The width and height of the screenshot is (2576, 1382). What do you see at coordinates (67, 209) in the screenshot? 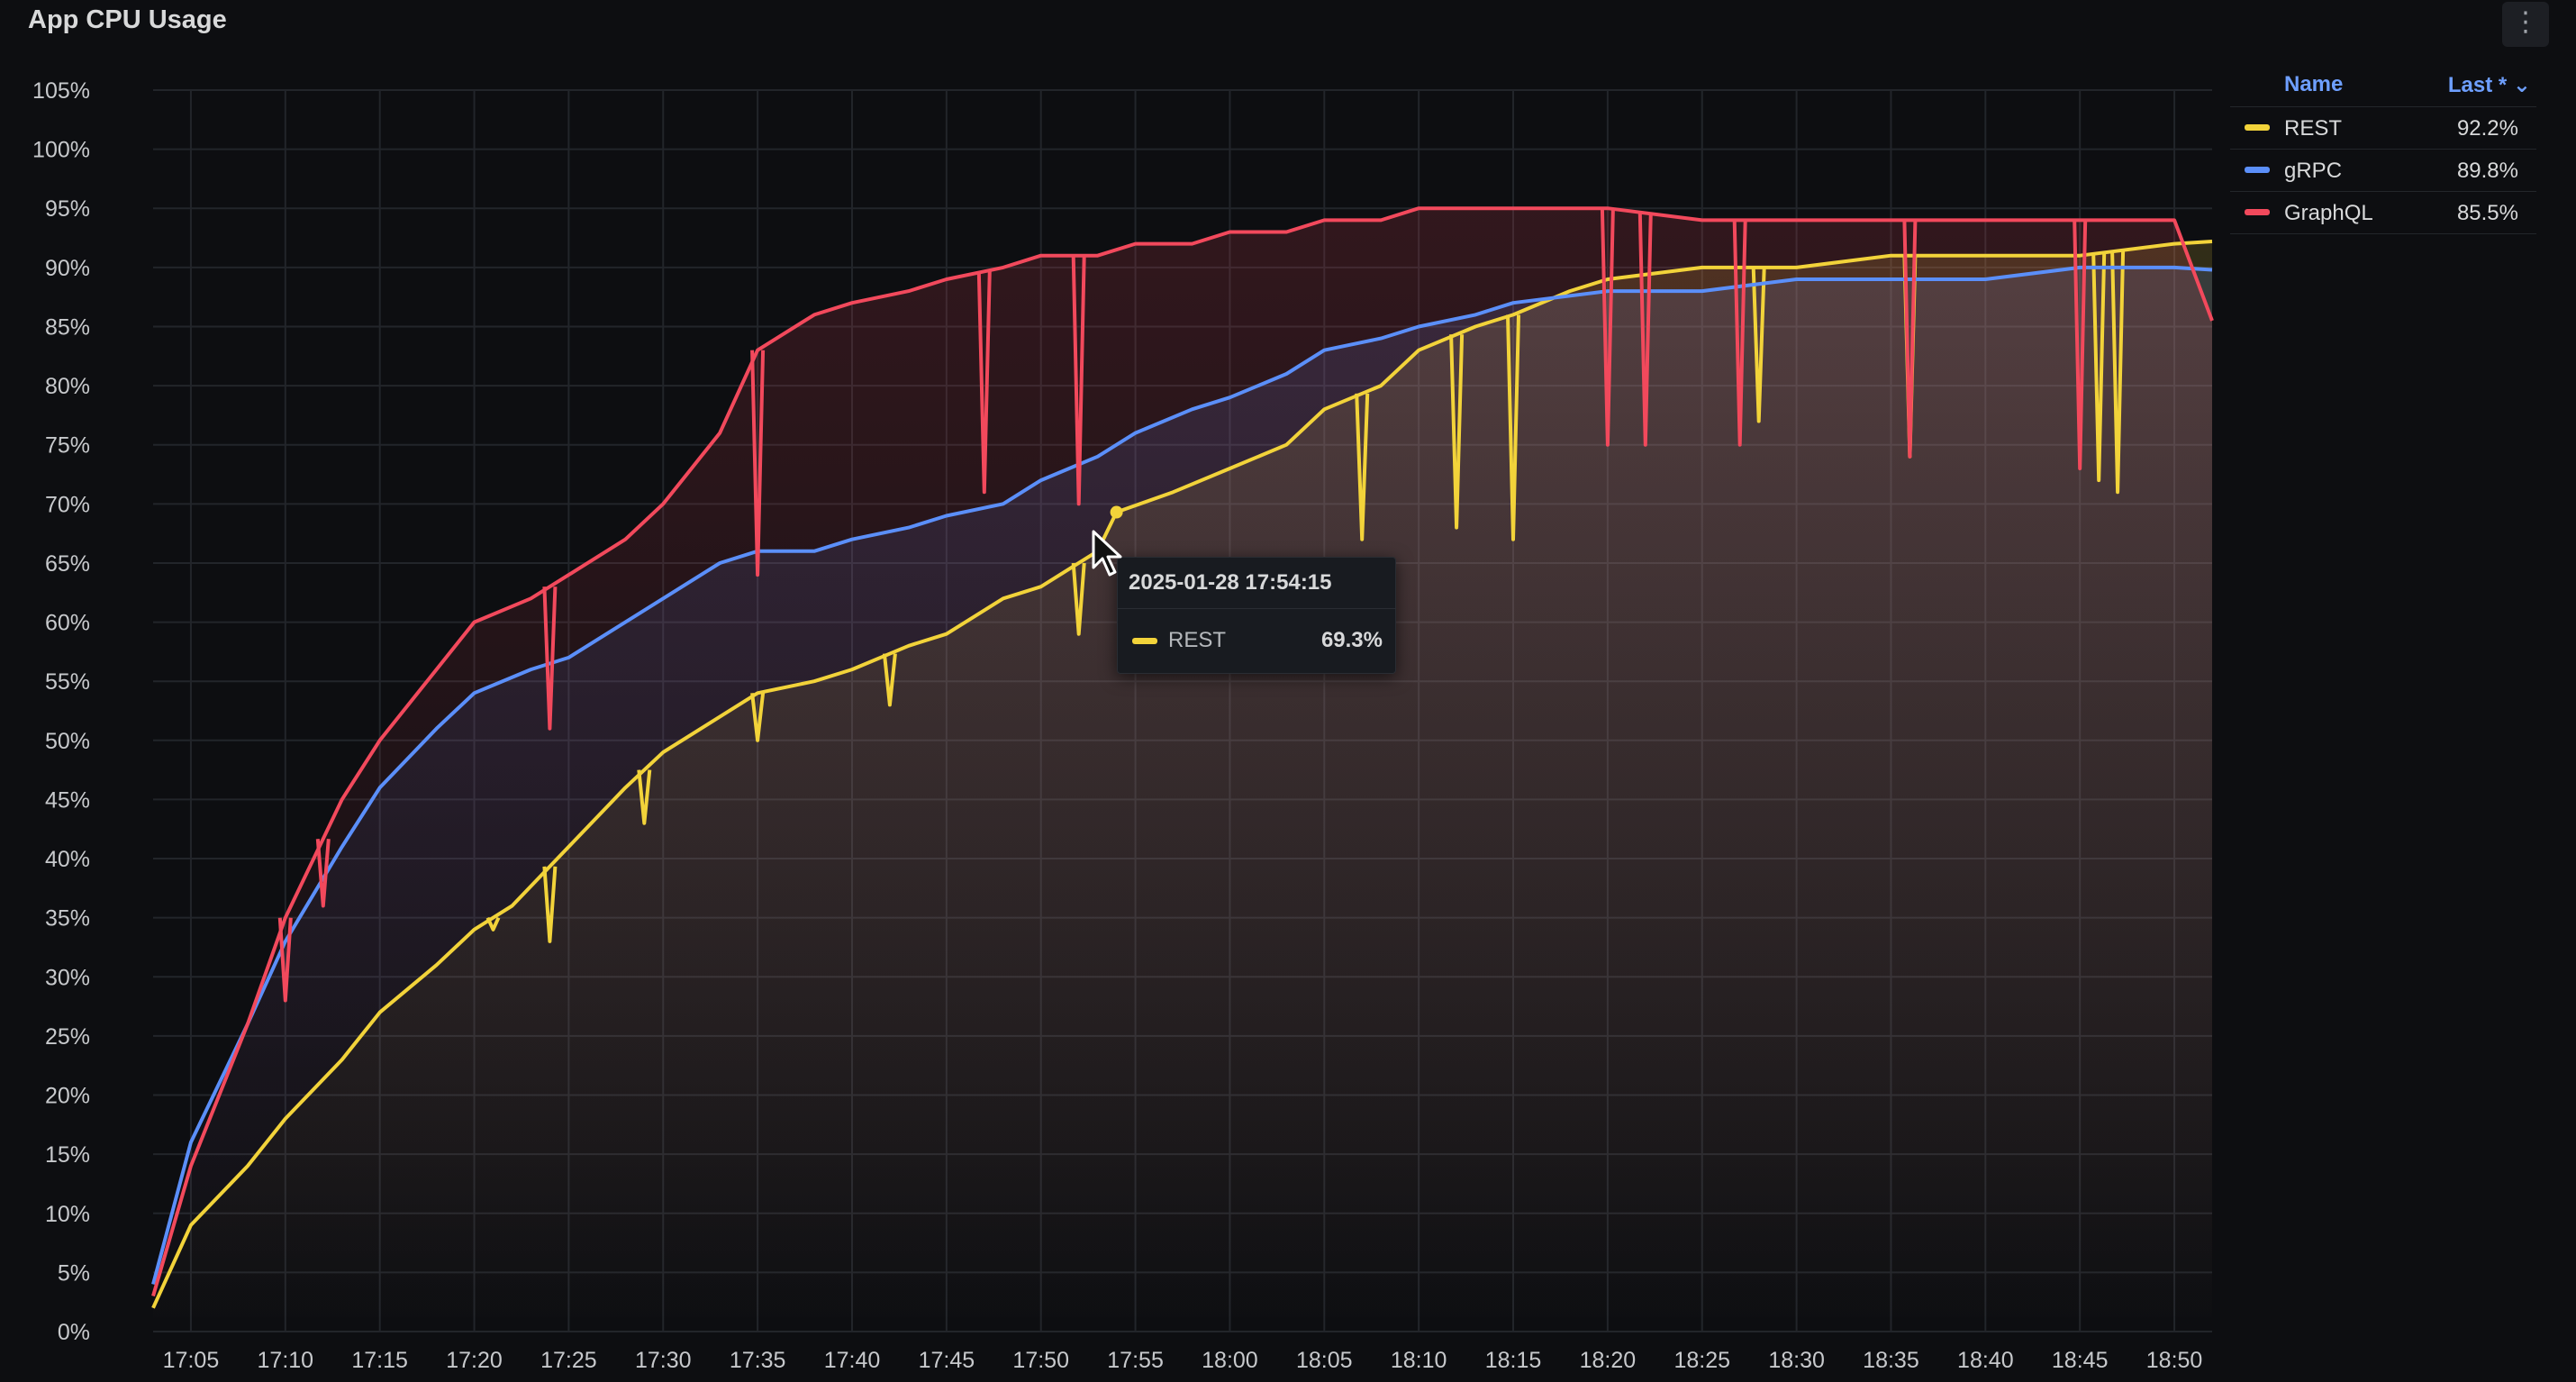
I see `y-tick-label: 95%` at bounding box center [67, 209].